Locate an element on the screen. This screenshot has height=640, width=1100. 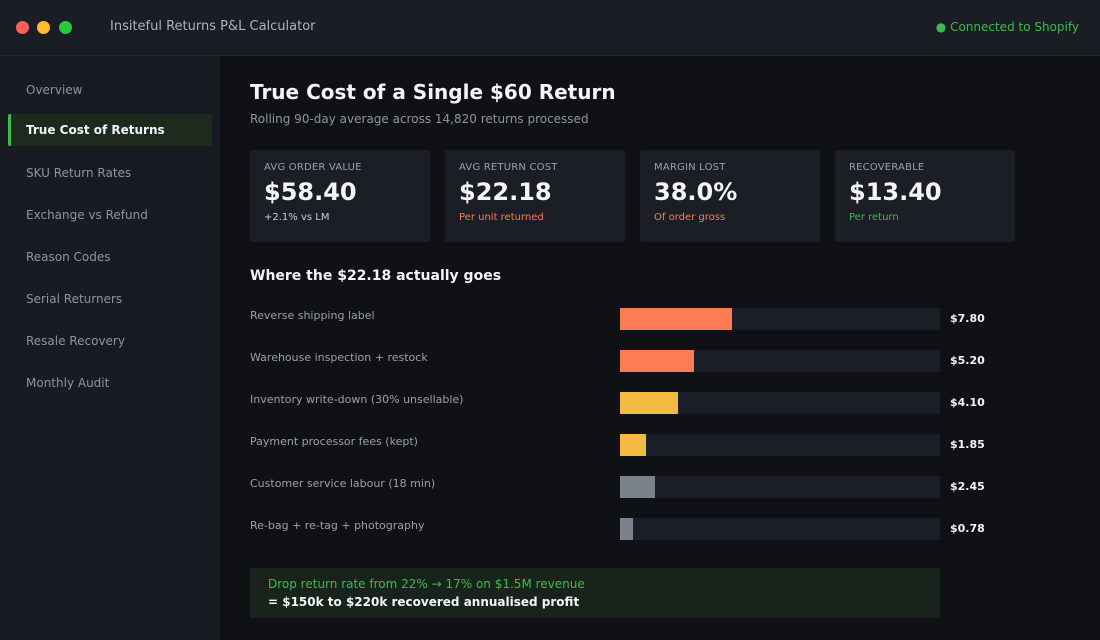
breakdown-label: Customer service labour (18 min) is located at coordinates (343, 483).